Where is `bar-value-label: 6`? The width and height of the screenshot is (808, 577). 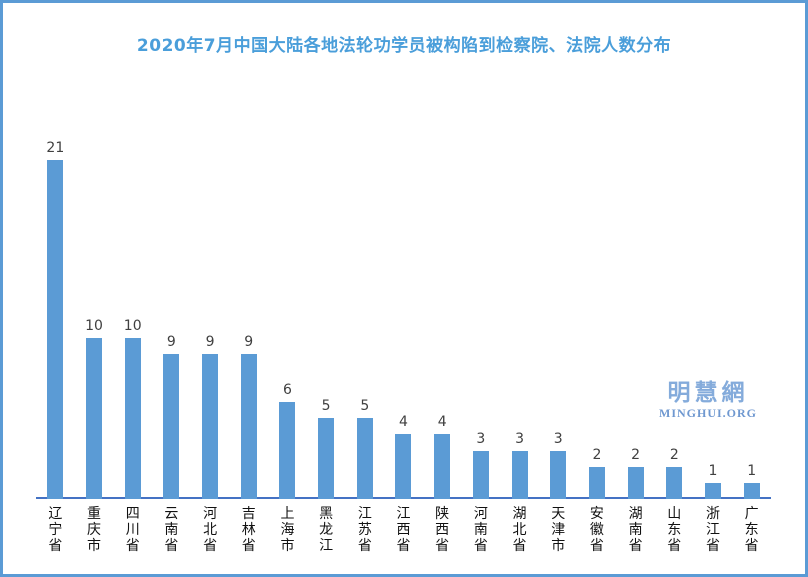 bar-value-label: 6 is located at coordinates (287, 390).